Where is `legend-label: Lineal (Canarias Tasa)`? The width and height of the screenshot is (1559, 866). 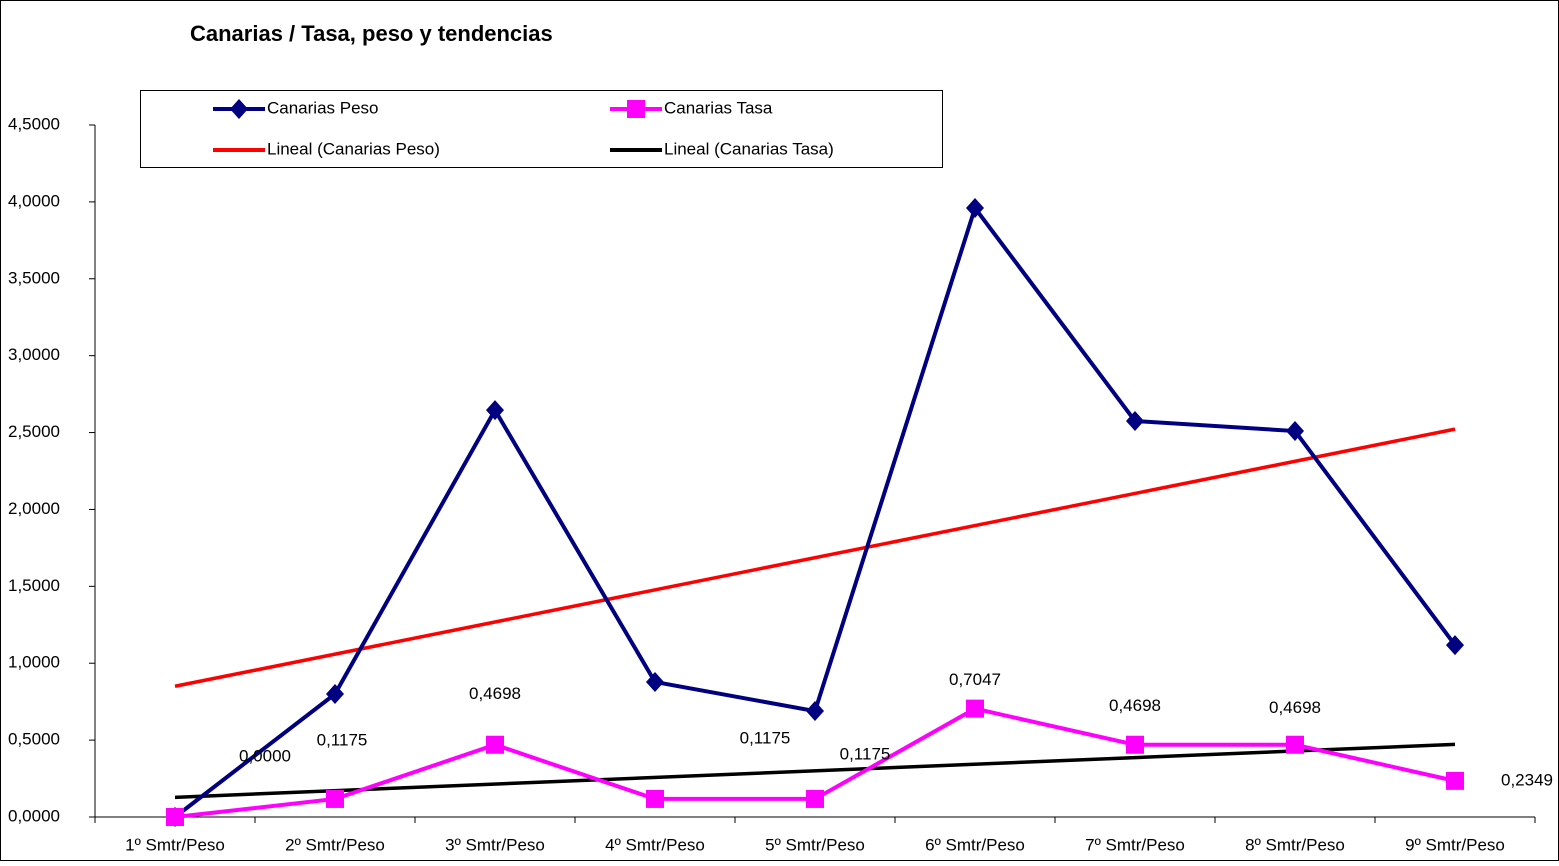 legend-label: Lineal (Canarias Tasa) is located at coordinates (749, 148).